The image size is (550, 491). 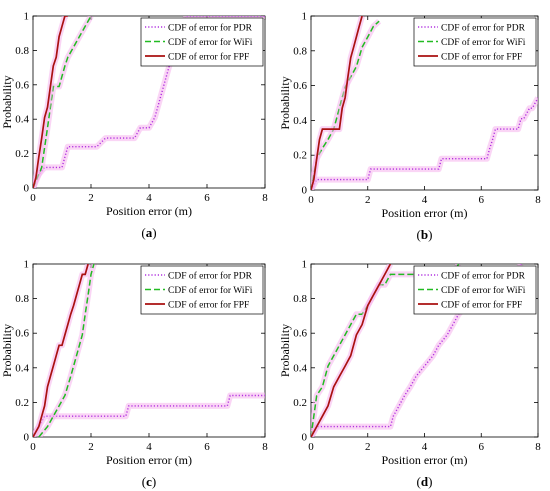 What do you see at coordinates (149, 481) in the screenshot?
I see `panel-label: (c)` at bounding box center [149, 481].